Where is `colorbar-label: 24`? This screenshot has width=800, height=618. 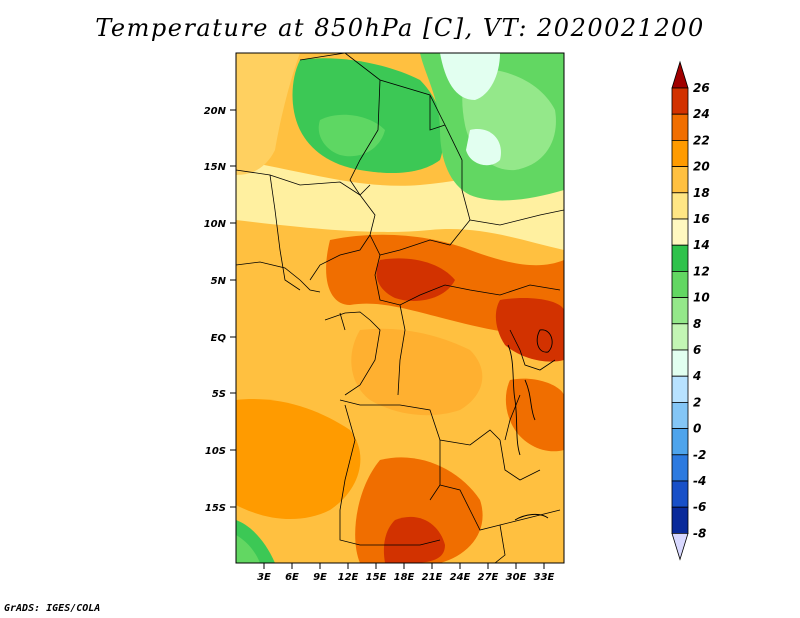 colorbar-label: 24 is located at coordinates (701, 114).